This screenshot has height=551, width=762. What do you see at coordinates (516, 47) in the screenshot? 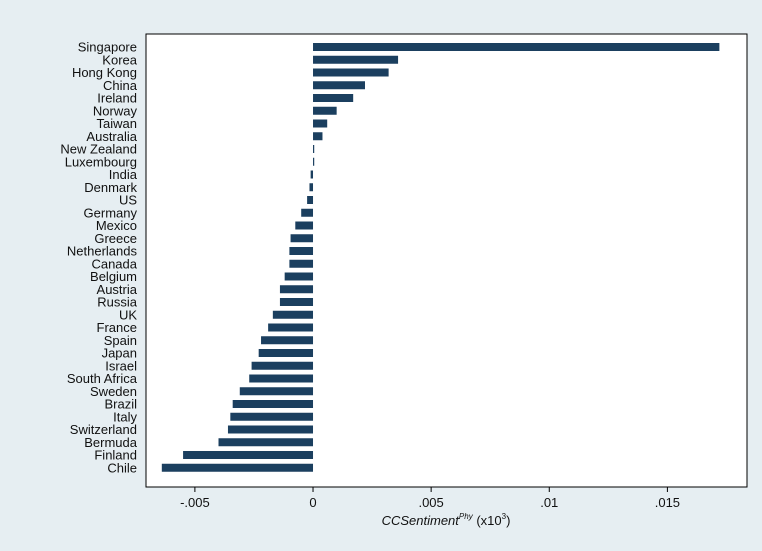
I see `bar-singapore` at bounding box center [516, 47].